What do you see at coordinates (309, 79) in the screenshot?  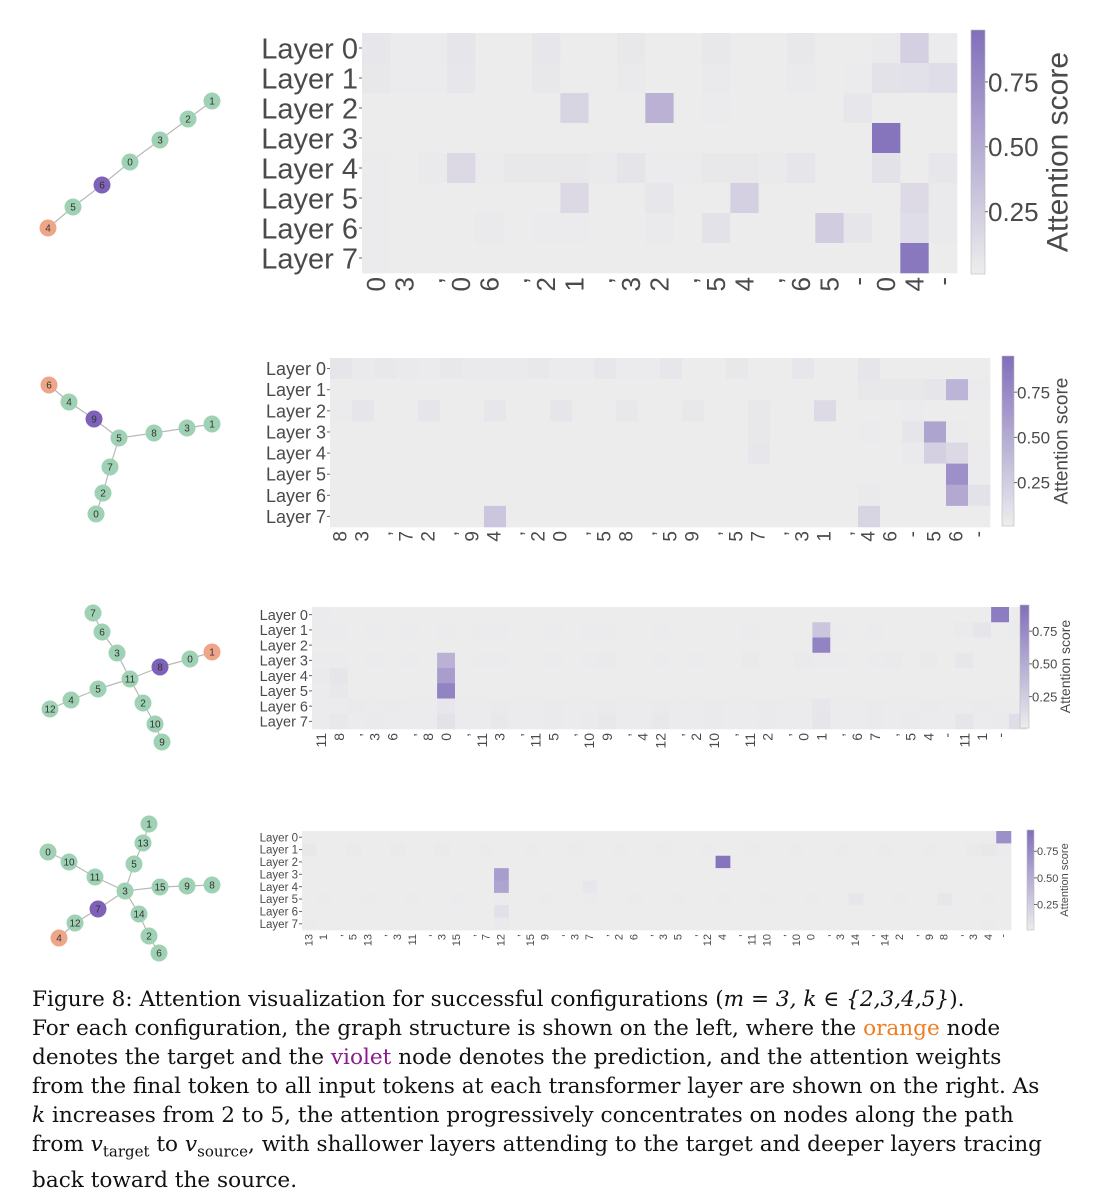 I see `row-label: Layer 1` at bounding box center [309, 79].